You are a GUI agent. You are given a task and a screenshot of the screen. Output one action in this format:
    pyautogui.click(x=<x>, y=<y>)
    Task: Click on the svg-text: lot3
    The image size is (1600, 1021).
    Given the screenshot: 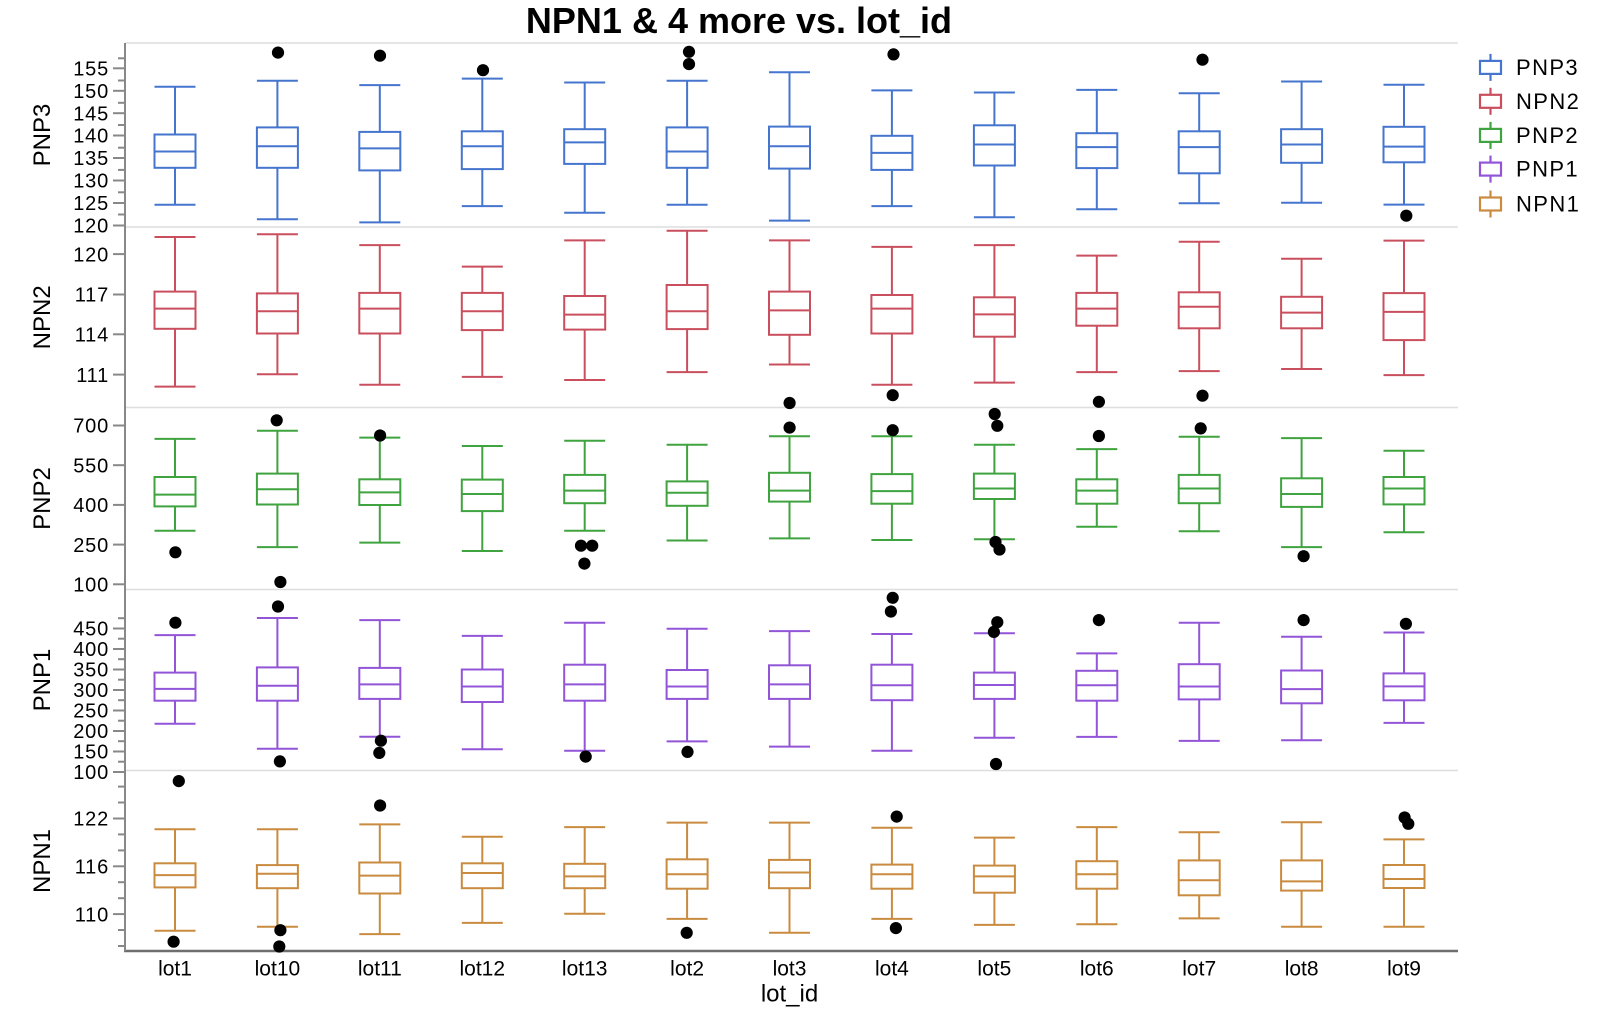 What is the action you would take?
    pyautogui.click(x=790, y=969)
    